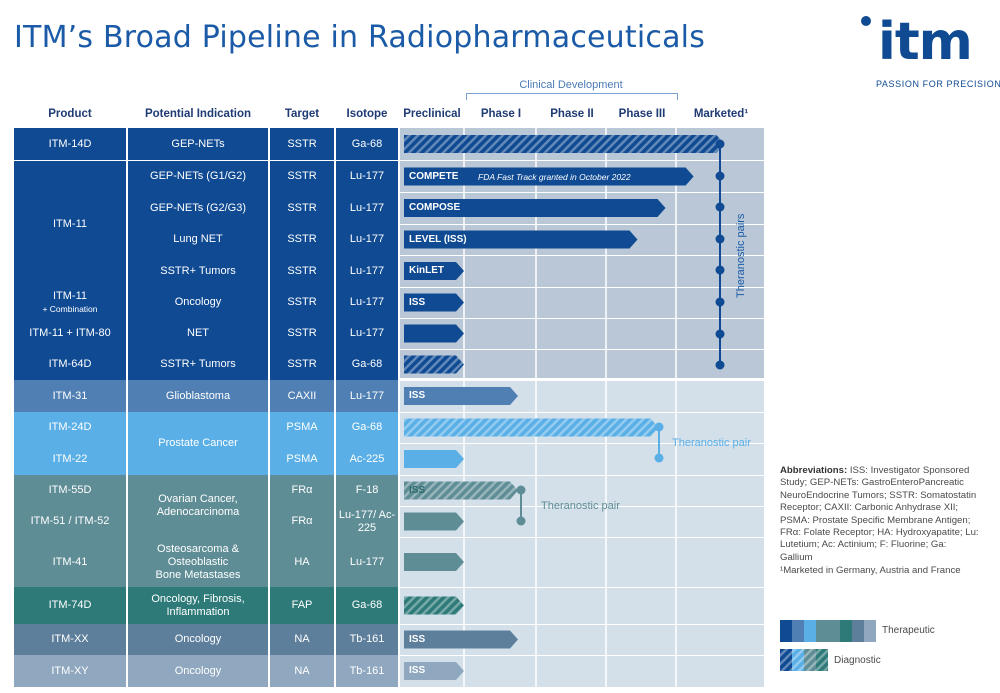 The image size is (1000, 693). What do you see at coordinates (198, 505) in the screenshot?
I see `indication-cell-text: Ovarian Cancer, Adenocarcinoma` at bounding box center [198, 505].